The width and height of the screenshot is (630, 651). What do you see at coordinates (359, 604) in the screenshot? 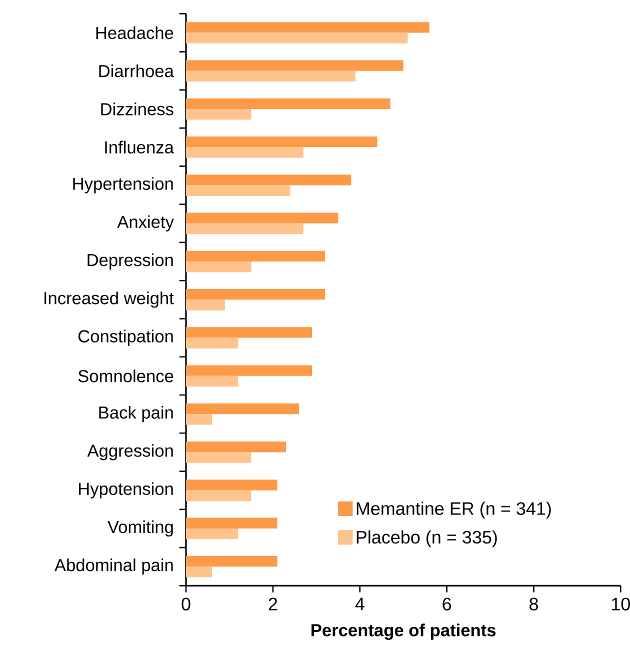
I see `x-tick-label: 4` at bounding box center [359, 604].